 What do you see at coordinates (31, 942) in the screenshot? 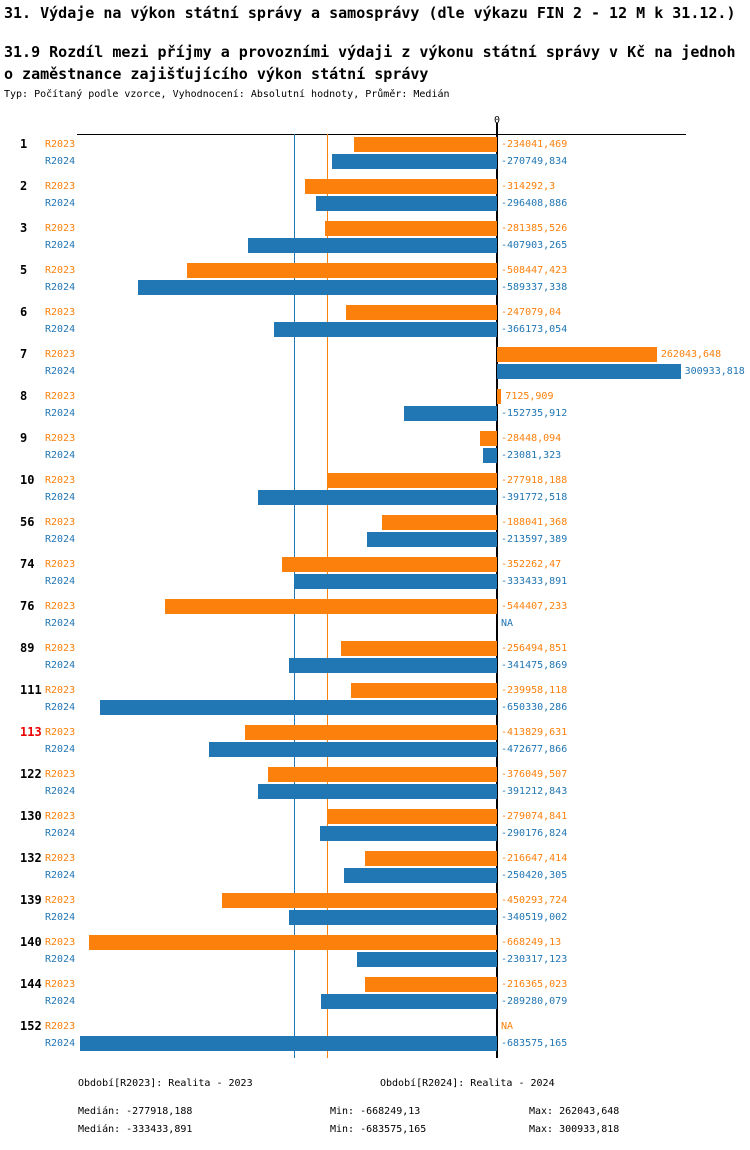
I see `row-label-140: 140` at bounding box center [31, 942].